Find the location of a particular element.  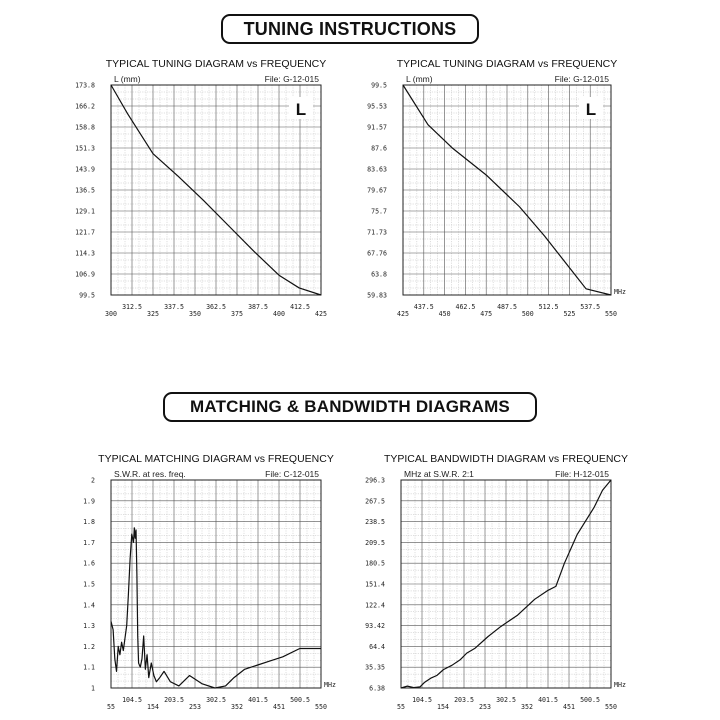

y-tick-label: 35.35 is located at coordinates (375, 668).